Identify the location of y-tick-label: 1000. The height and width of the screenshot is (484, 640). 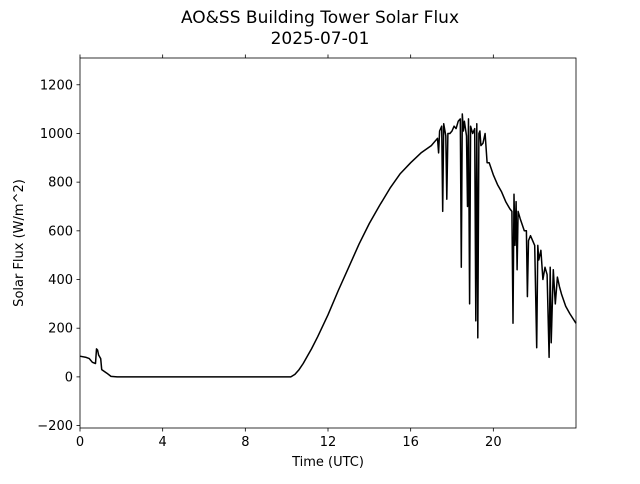
(56, 134).